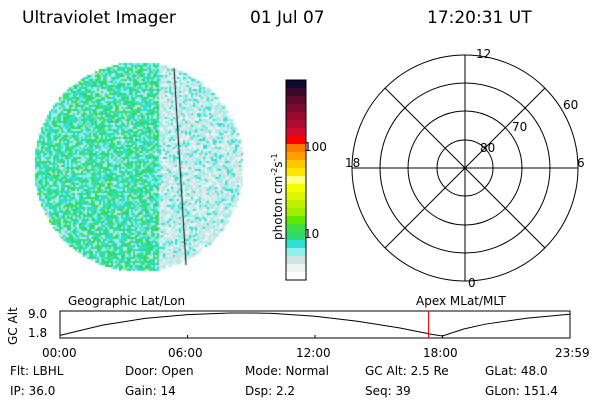 This screenshot has height=400, width=600. What do you see at coordinates (59, 353) in the screenshot?
I see `x-tick: 00:00` at bounding box center [59, 353].